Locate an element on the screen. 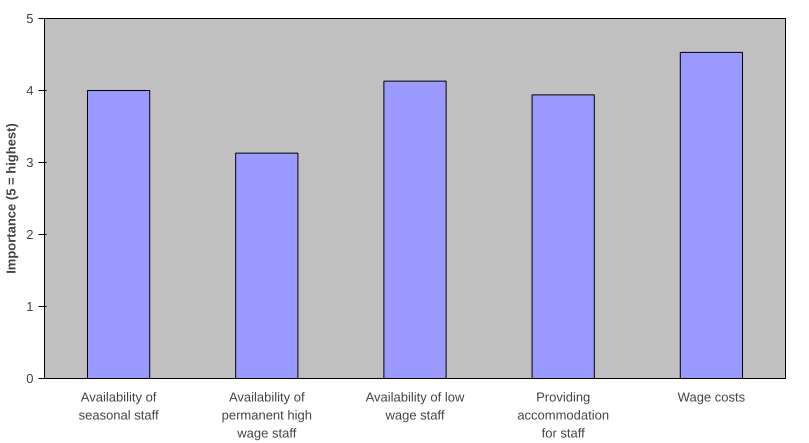 The width and height of the screenshot is (809, 443). y-tick-label: 4 is located at coordinates (30, 90).